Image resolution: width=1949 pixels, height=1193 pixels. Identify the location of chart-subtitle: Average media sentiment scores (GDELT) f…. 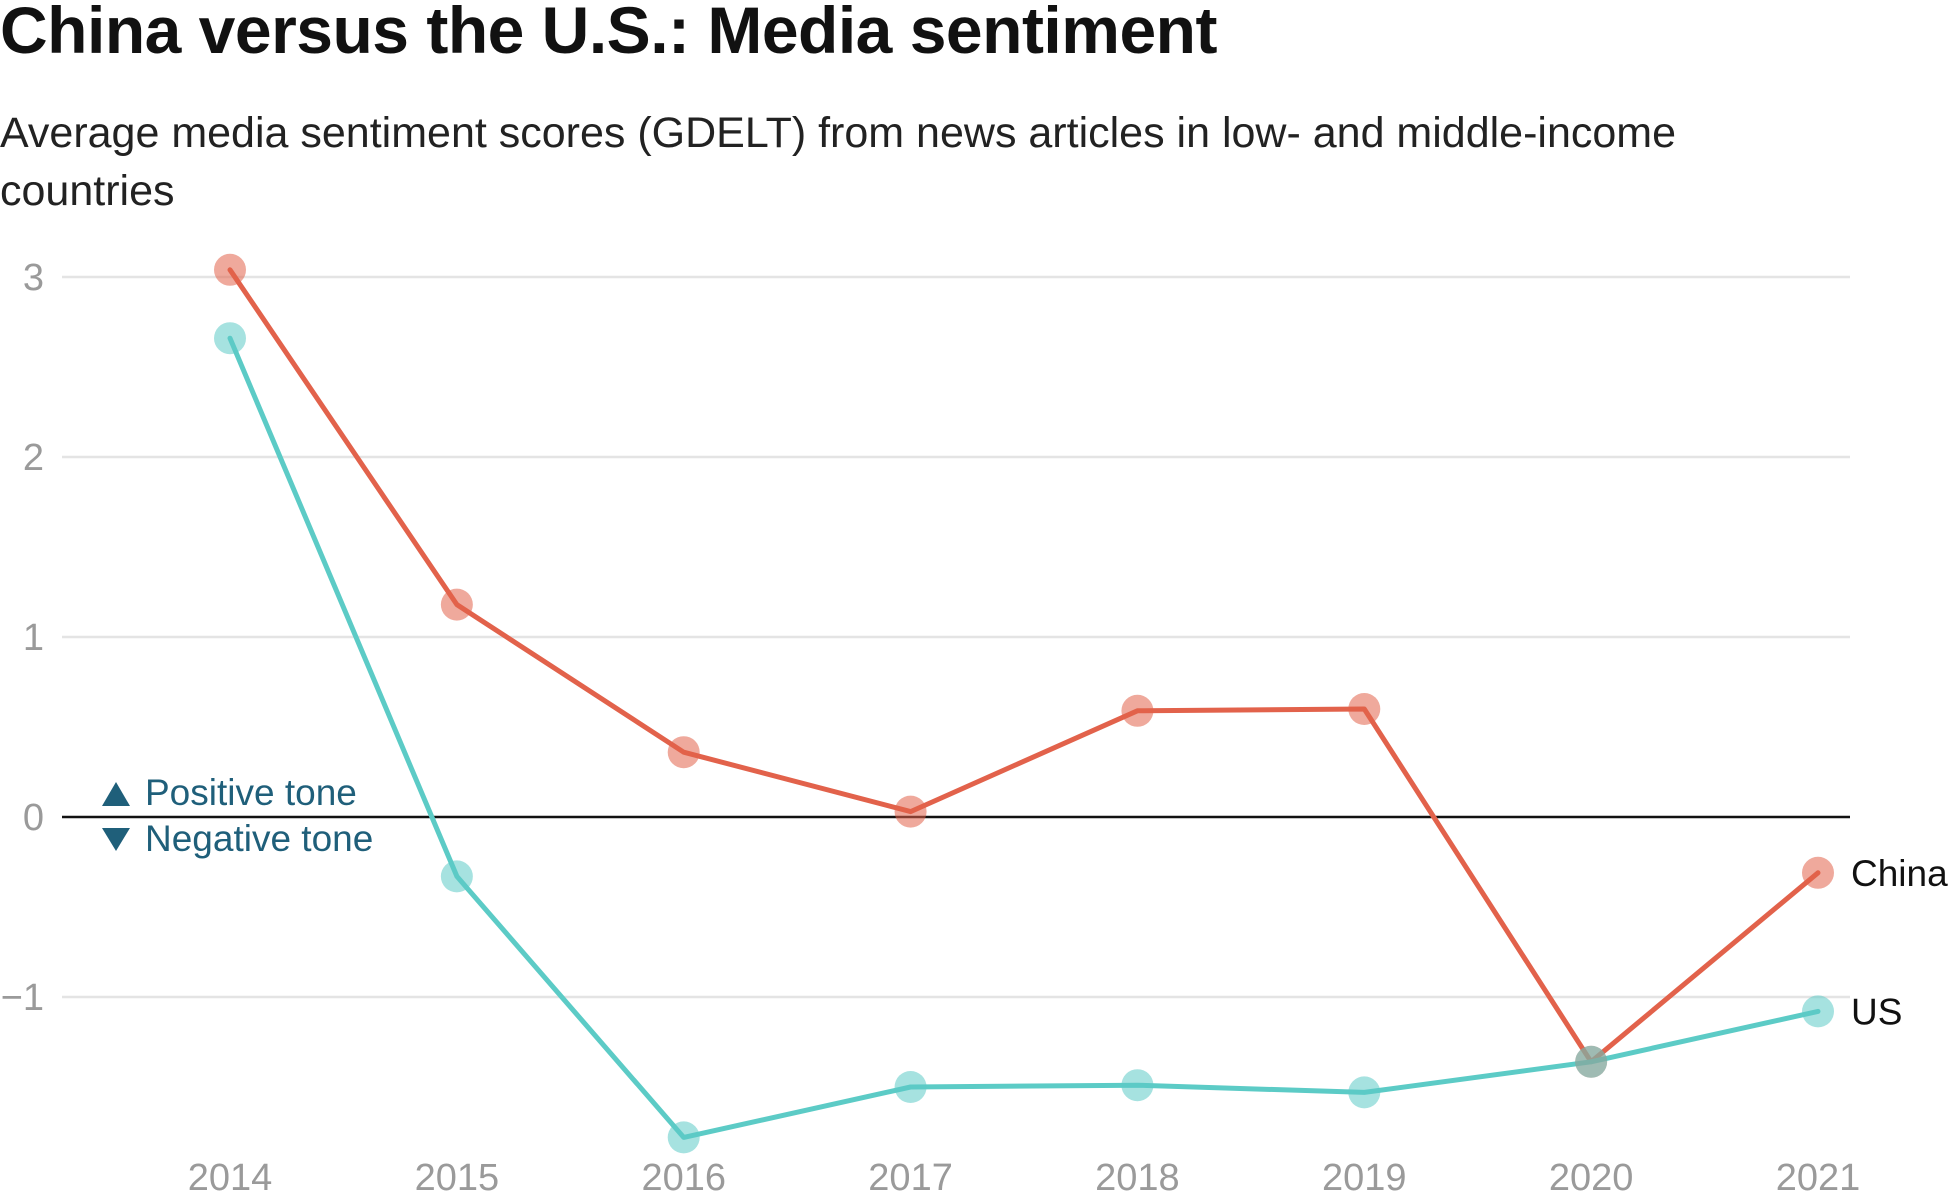
(838, 162).